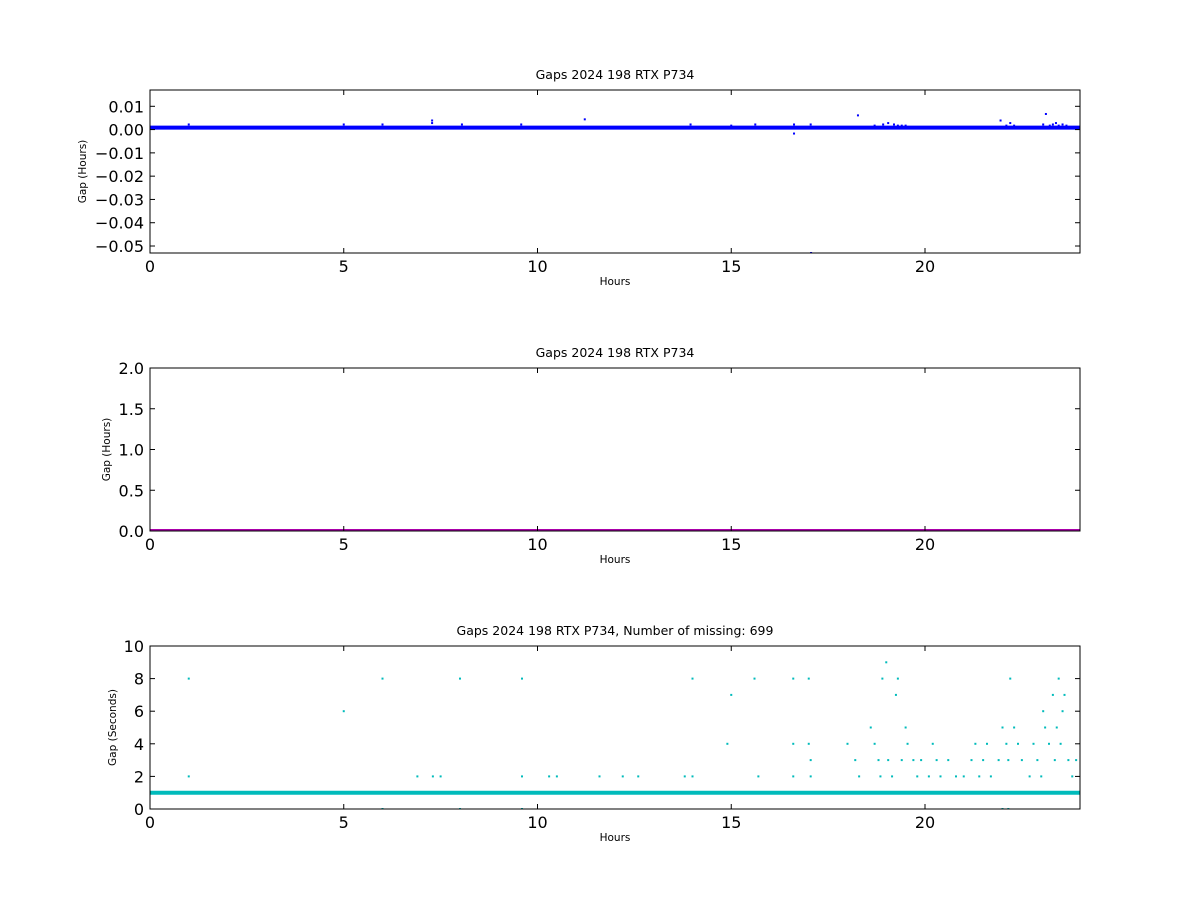 Image resolution: width=1200 pixels, height=900 pixels. I want to click on y-tick-label: 0, so click(139, 809).